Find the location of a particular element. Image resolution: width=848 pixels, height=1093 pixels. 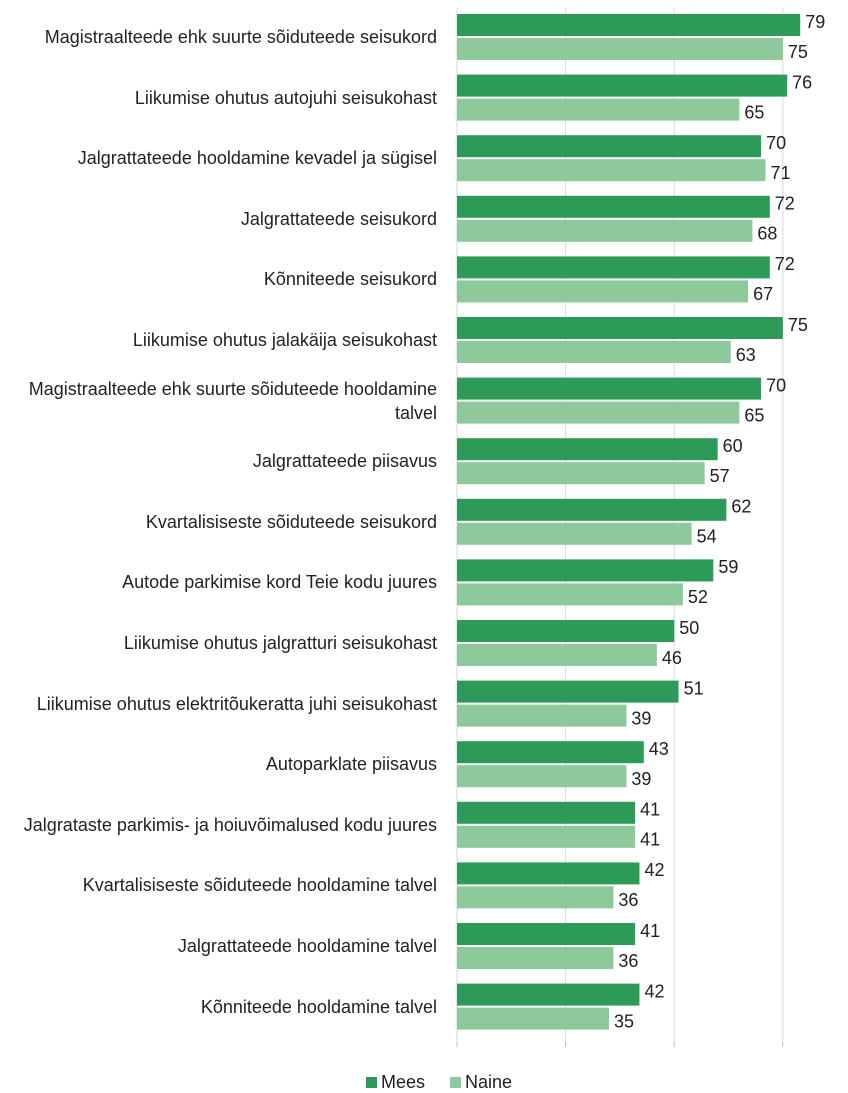

category-label: Autoparklate piisavus is located at coordinates (351, 764).